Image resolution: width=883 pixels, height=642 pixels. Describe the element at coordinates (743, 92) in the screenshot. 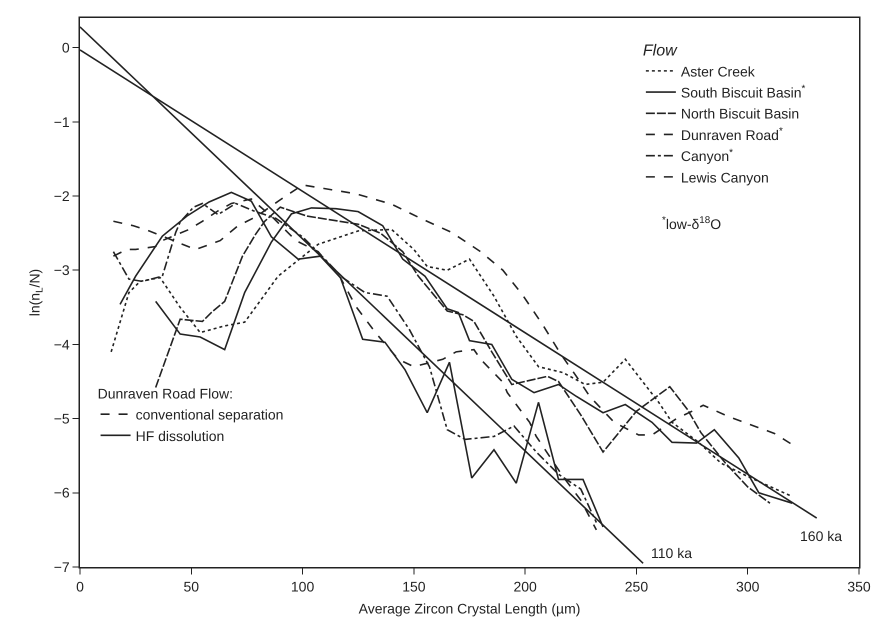

I see `legend-label: South Biscuit Basin$^{*}$` at that location.